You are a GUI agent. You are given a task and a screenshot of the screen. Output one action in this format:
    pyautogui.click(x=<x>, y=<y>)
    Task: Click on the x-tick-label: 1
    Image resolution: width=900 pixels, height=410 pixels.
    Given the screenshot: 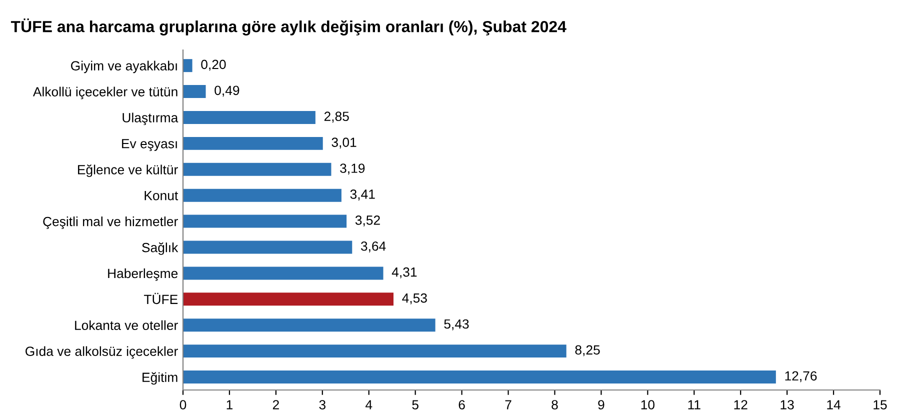 What is the action you would take?
    pyautogui.click(x=229, y=405)
    